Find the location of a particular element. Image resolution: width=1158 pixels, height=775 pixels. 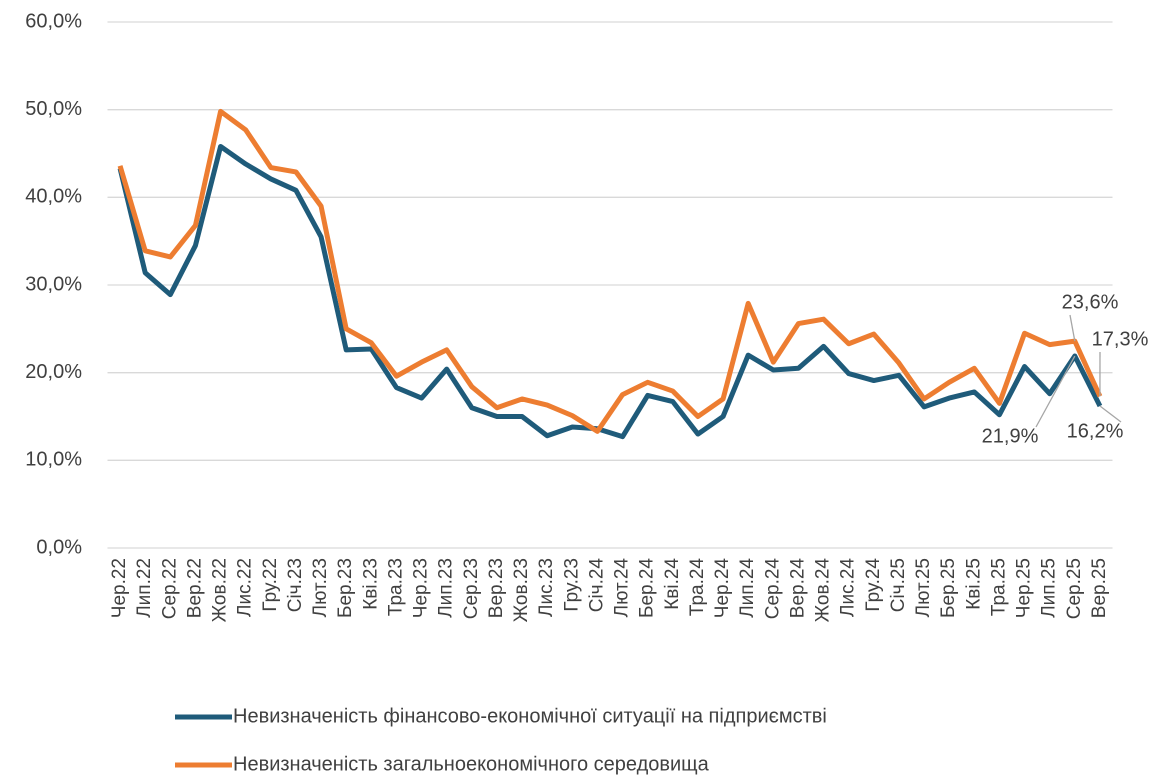

x-tick-label: Гру.24 is located at coordinates (873, 585).